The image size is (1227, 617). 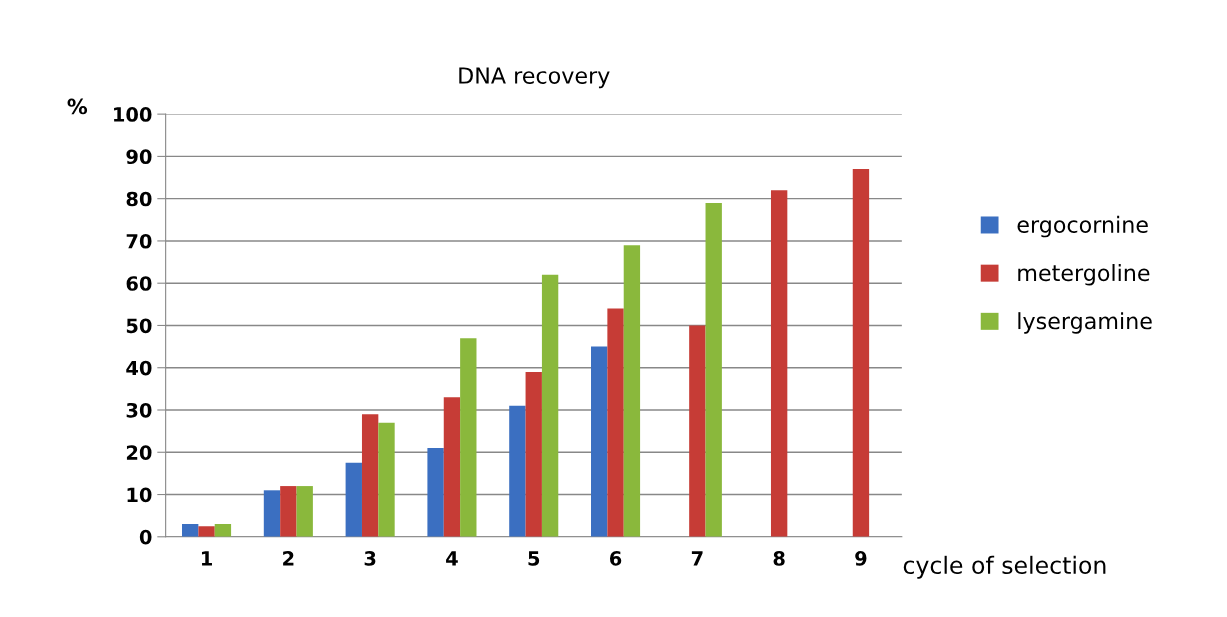 I want to click on x-tick-label: 3, so click(x=370, y=558).